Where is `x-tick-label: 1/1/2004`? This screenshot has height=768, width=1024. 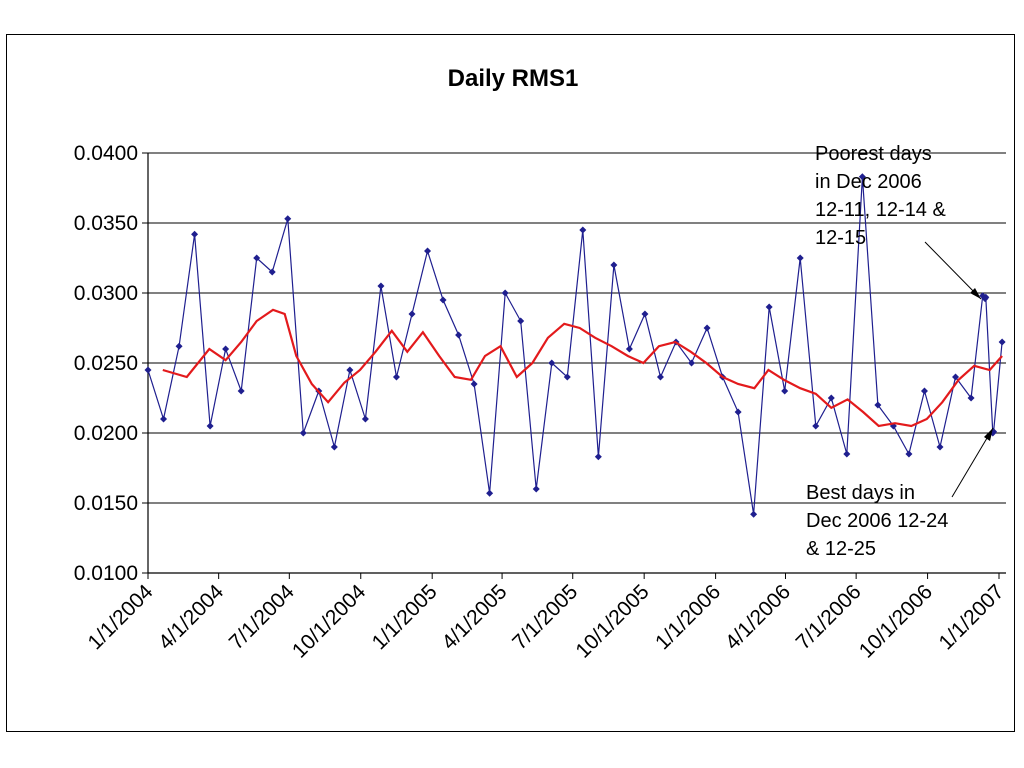
x-tick-label: 1/1/2004 is located at coordinates (120, 617).